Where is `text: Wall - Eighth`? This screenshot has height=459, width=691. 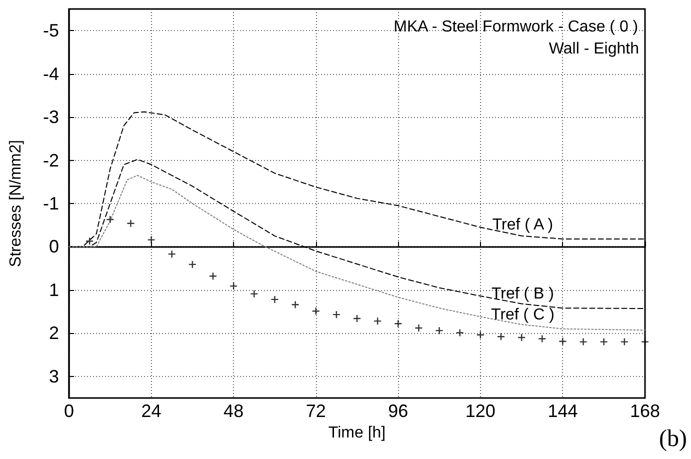
text: Wall - Eighth is located at coordinates (594, 49).